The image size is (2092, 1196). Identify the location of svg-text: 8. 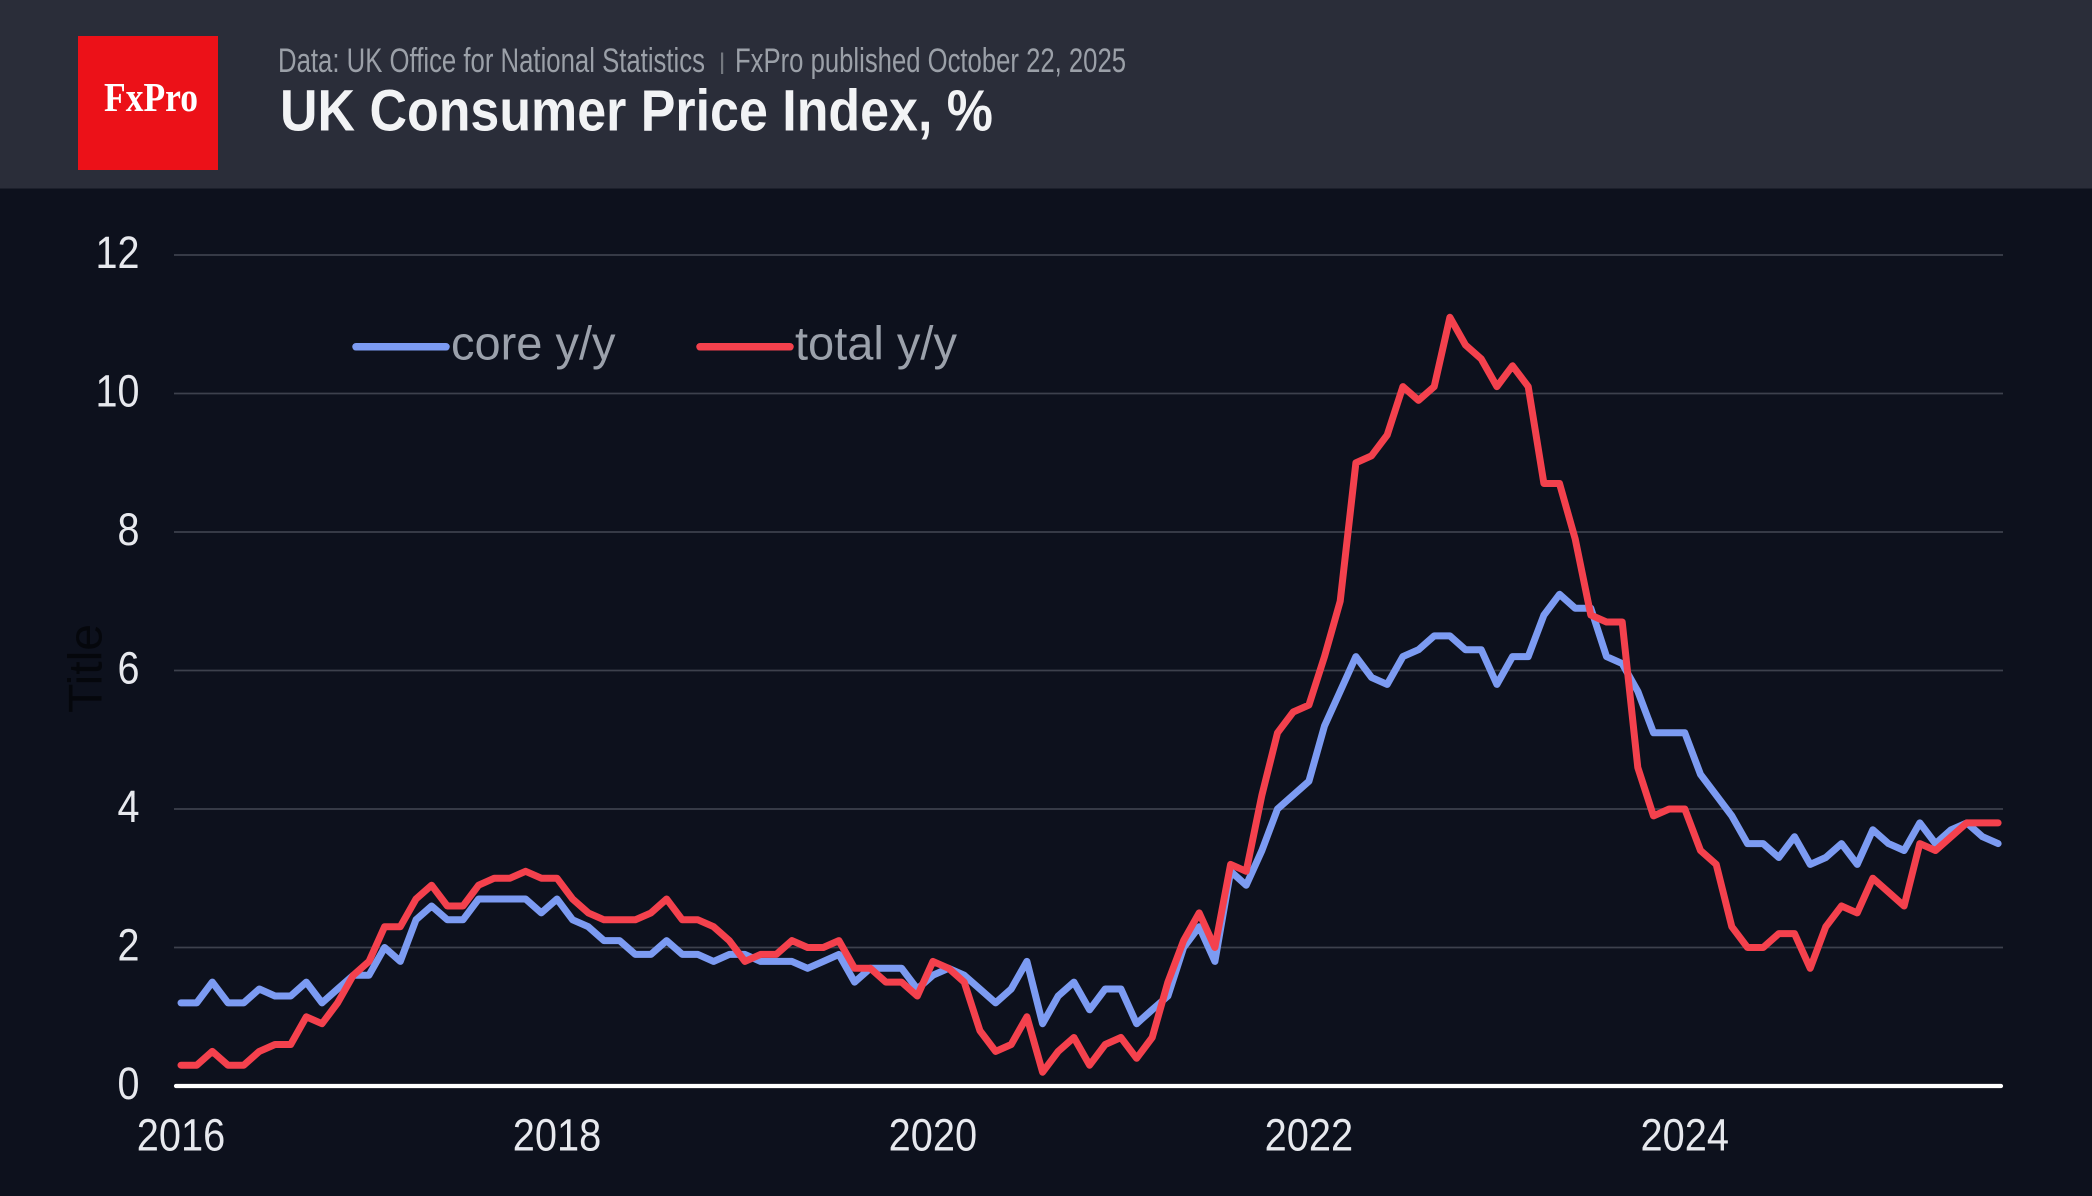
(129, 529).